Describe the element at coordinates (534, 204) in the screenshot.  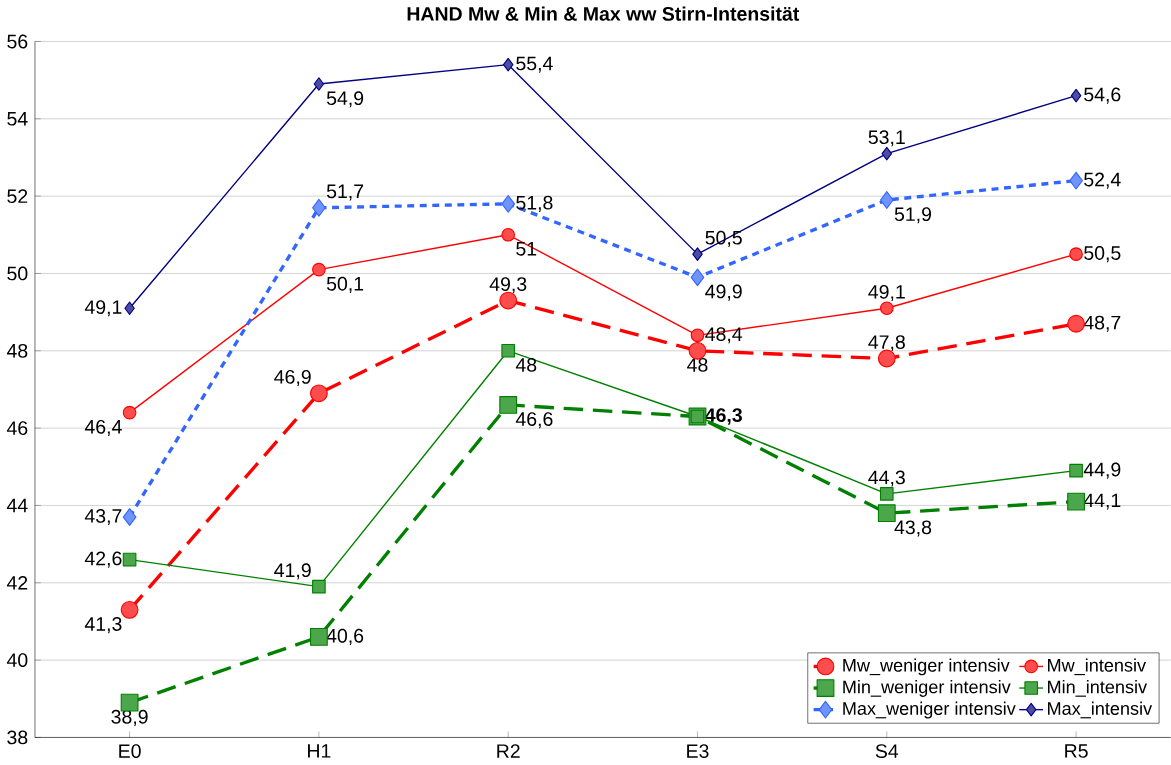
I see `data-label: 51,8` at that location.